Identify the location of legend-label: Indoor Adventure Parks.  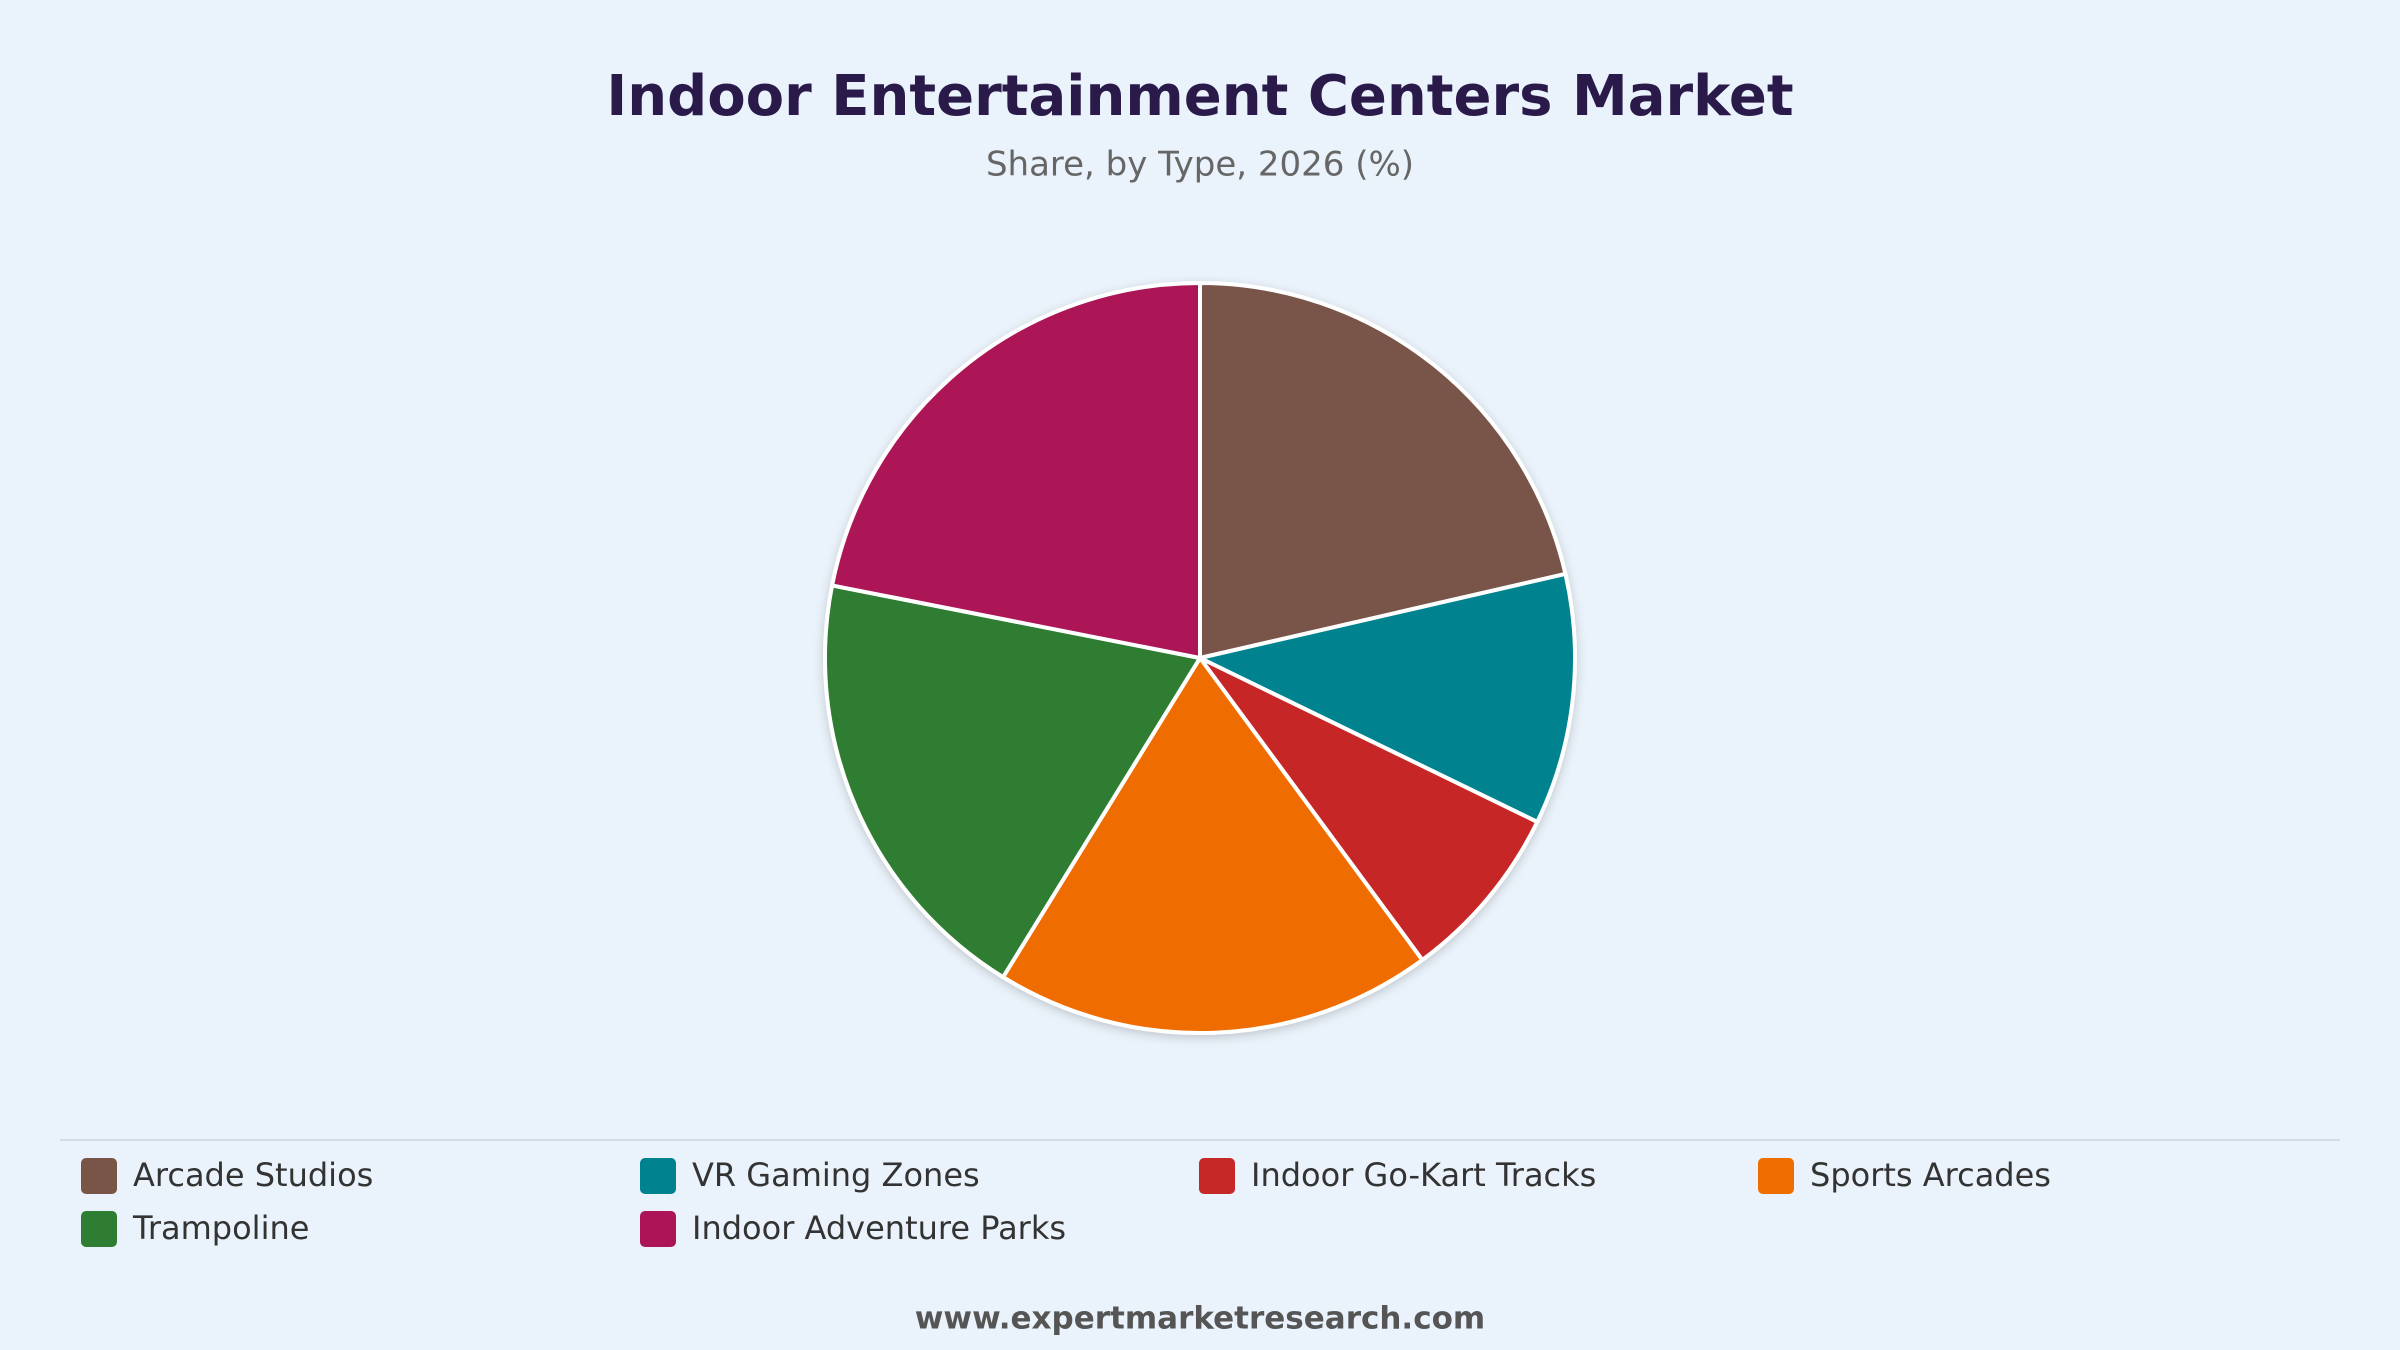
(879, 1228).